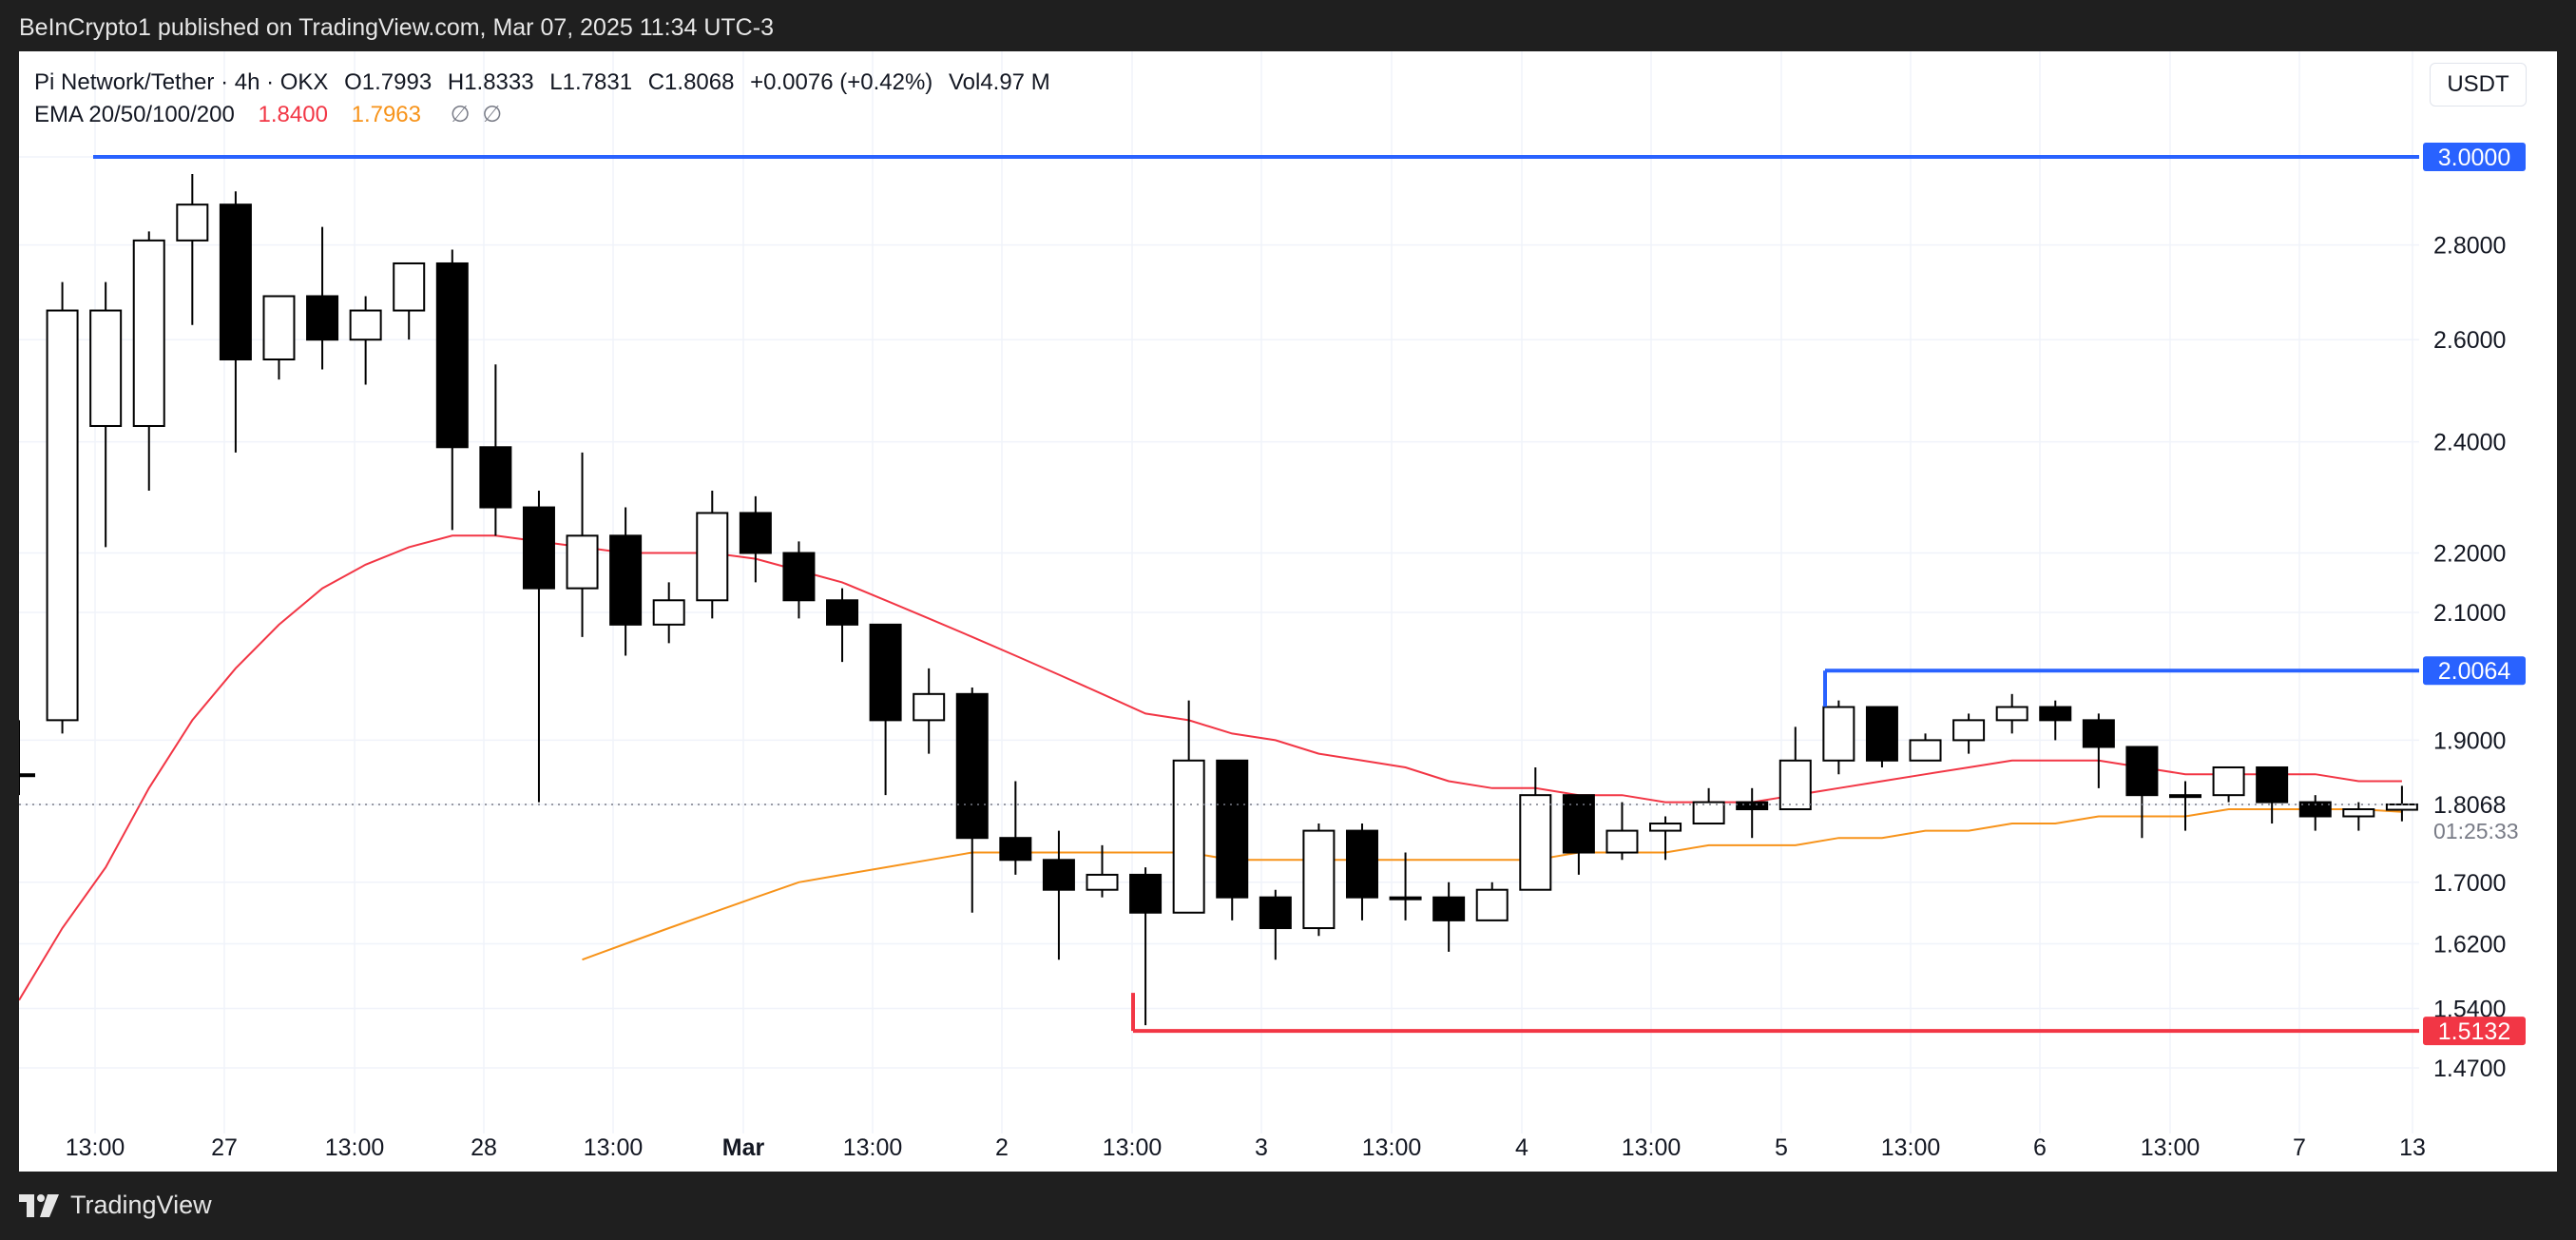 Image resolution: width=2576 pixels, height=1240 pixels. Describe the element at coordinates (2469, 554) in the screenshot. I see `y-tick-label: 2.2000` at that location.